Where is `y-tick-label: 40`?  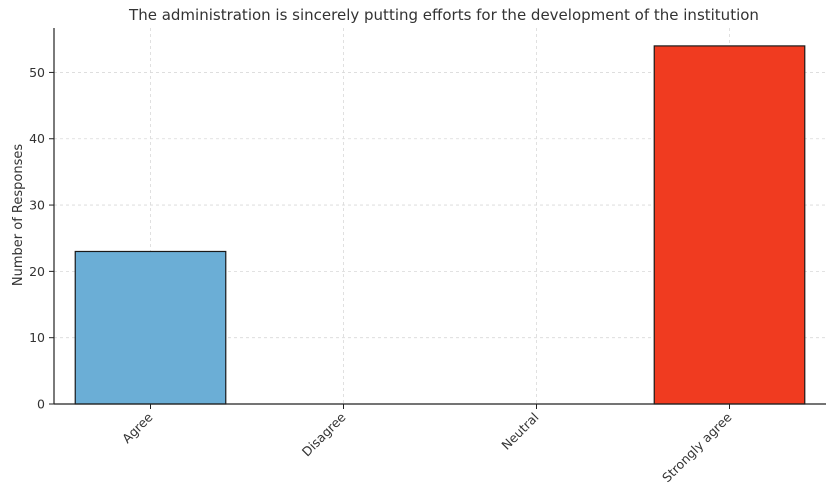 y-tick-label: 40 is located at coordinates (37, 138).